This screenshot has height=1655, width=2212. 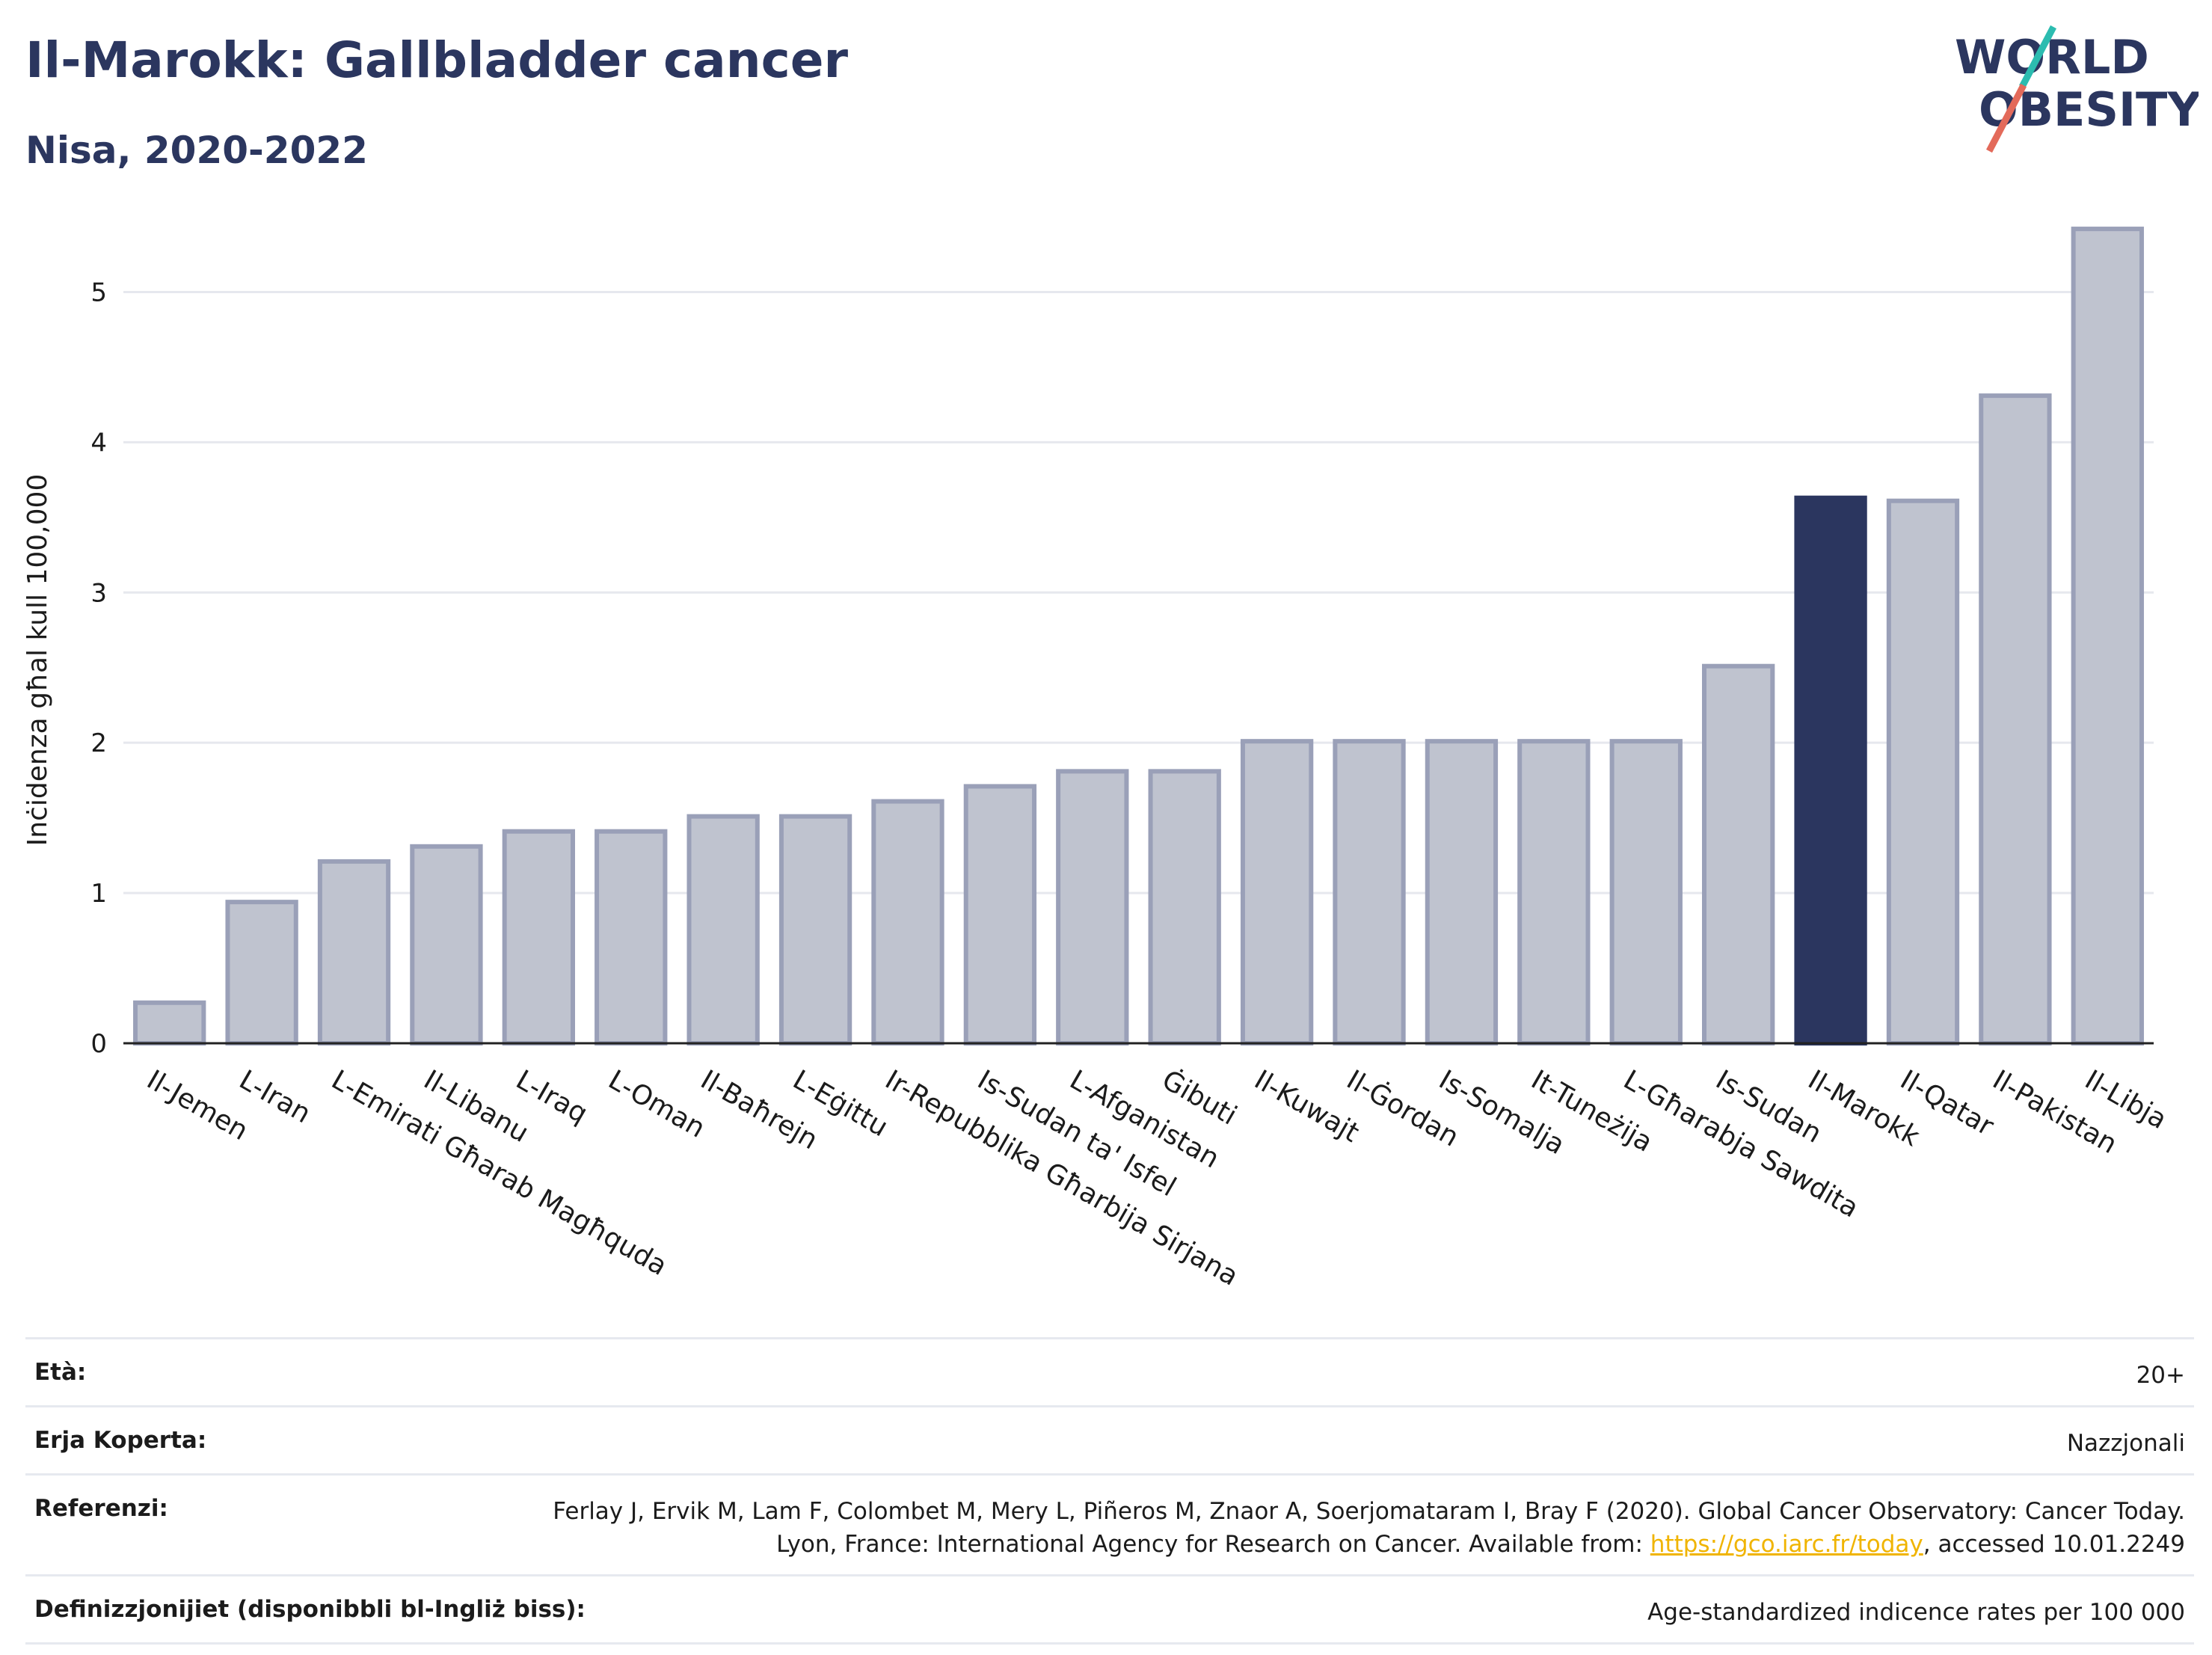 What do you see at coordinates (98, 668) in the screenshot?
I see `y-axis-ticks: 0 1 2 3 4 5` at bounding box center [98, 668].